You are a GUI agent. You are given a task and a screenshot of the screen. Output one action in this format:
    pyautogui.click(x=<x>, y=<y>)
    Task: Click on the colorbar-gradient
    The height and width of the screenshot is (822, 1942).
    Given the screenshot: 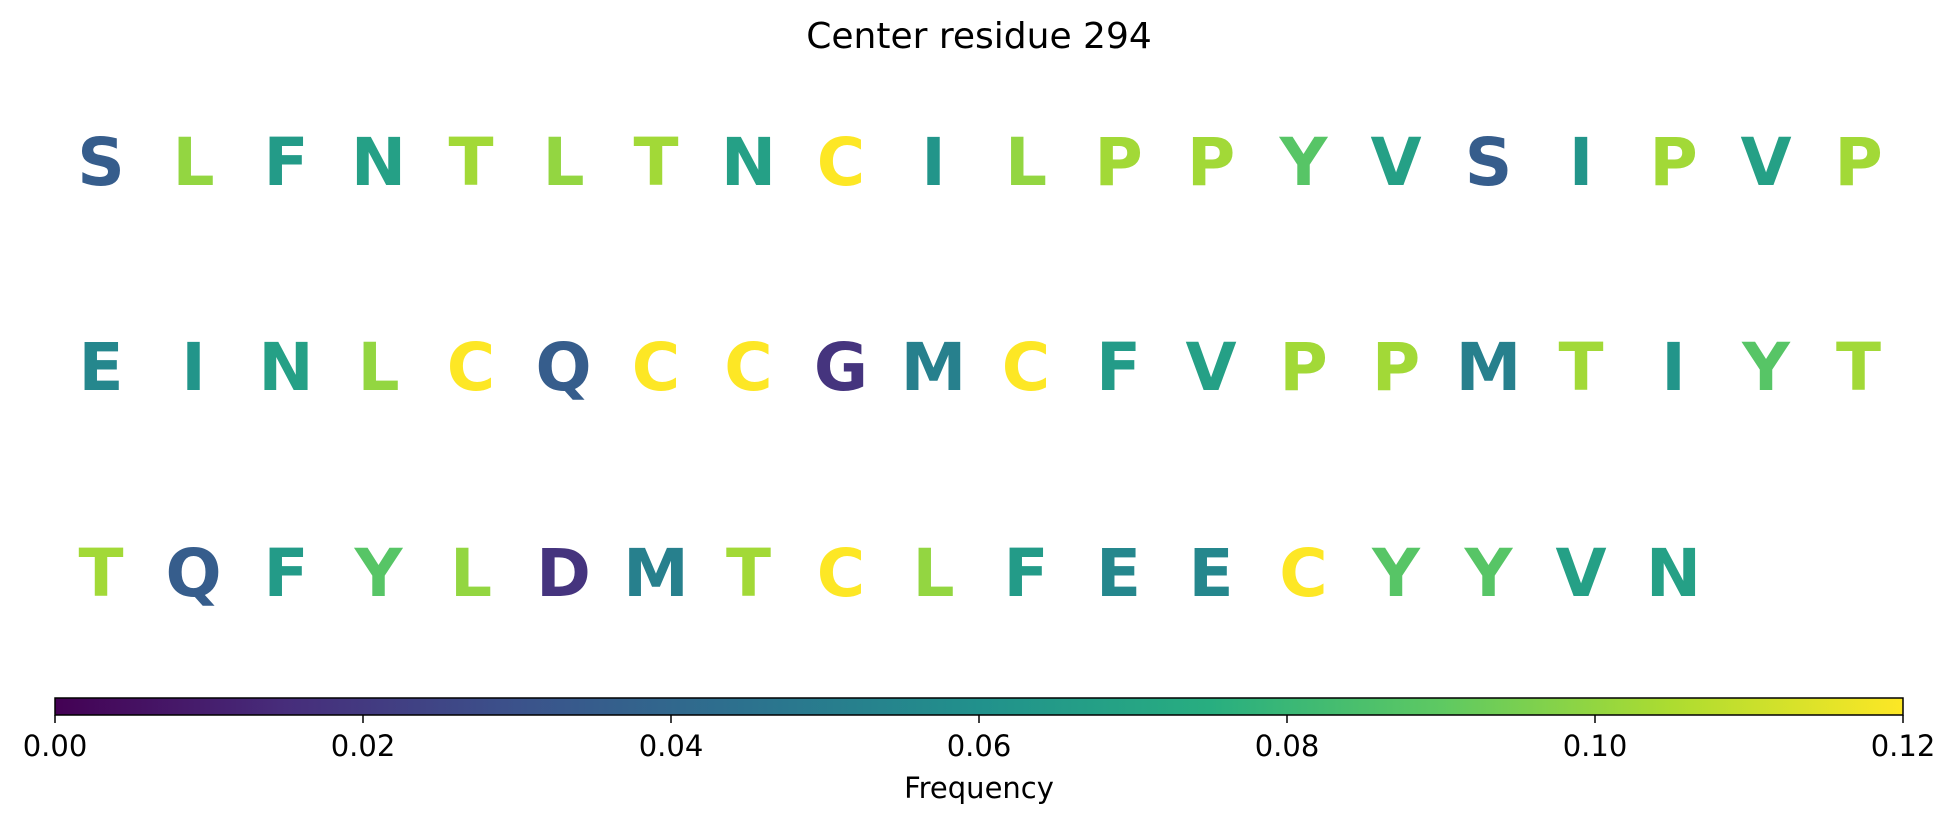 What is the action you would take?
    pyautogui.click(x=979, y=706)
    